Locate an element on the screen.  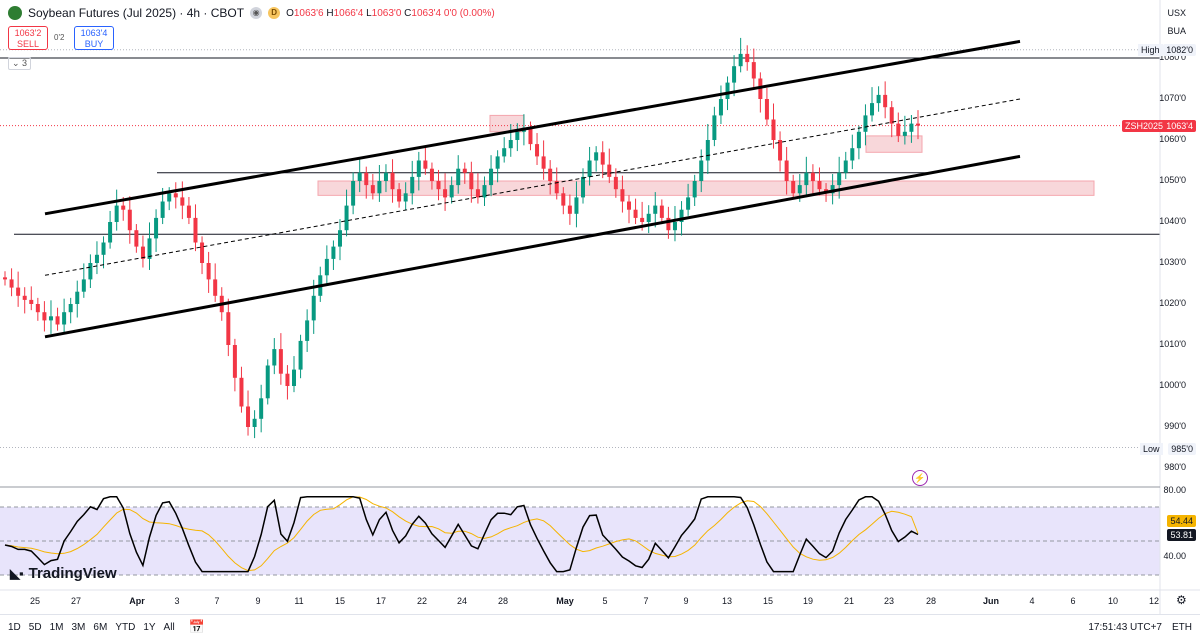
lightning-icon: ⚡ is located at coordinates (920, 478).